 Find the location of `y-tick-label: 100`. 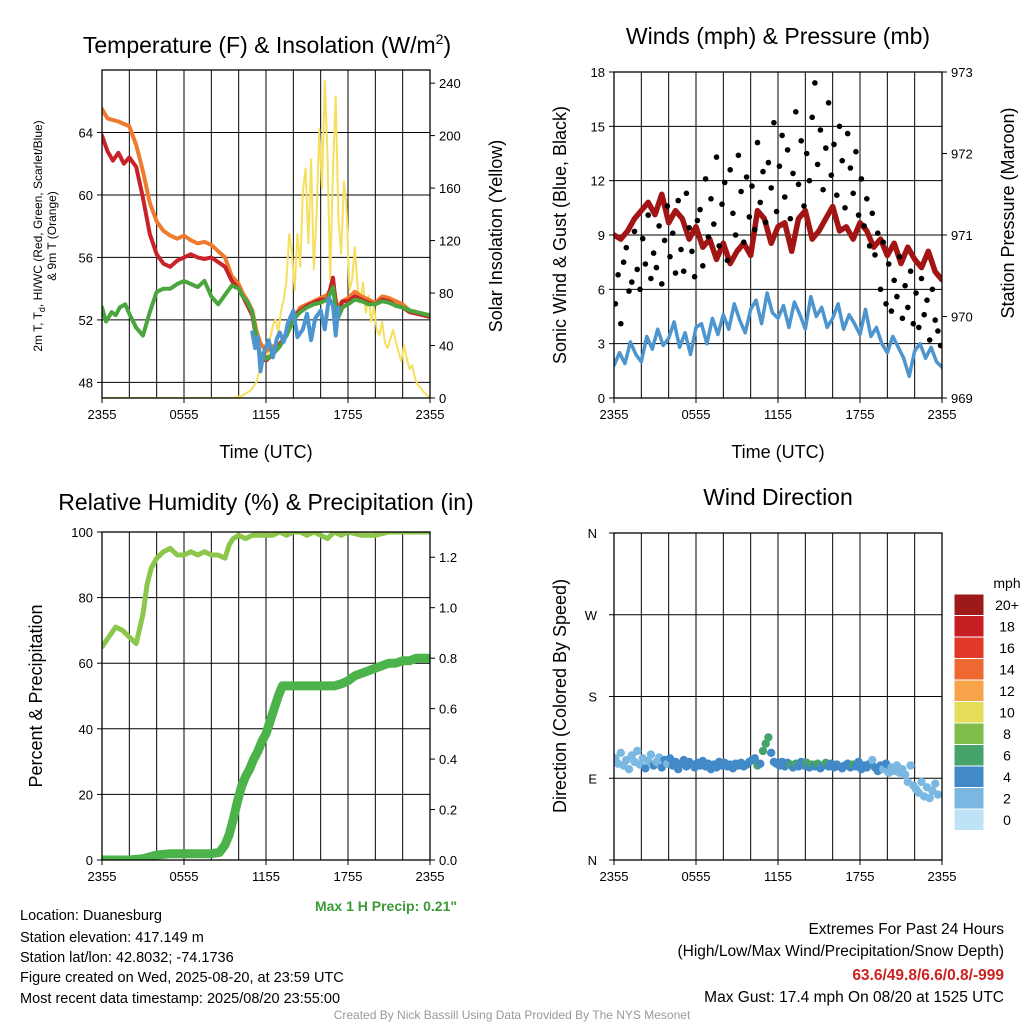

y-tick-label: 100 is located at coordinates (82, 532).